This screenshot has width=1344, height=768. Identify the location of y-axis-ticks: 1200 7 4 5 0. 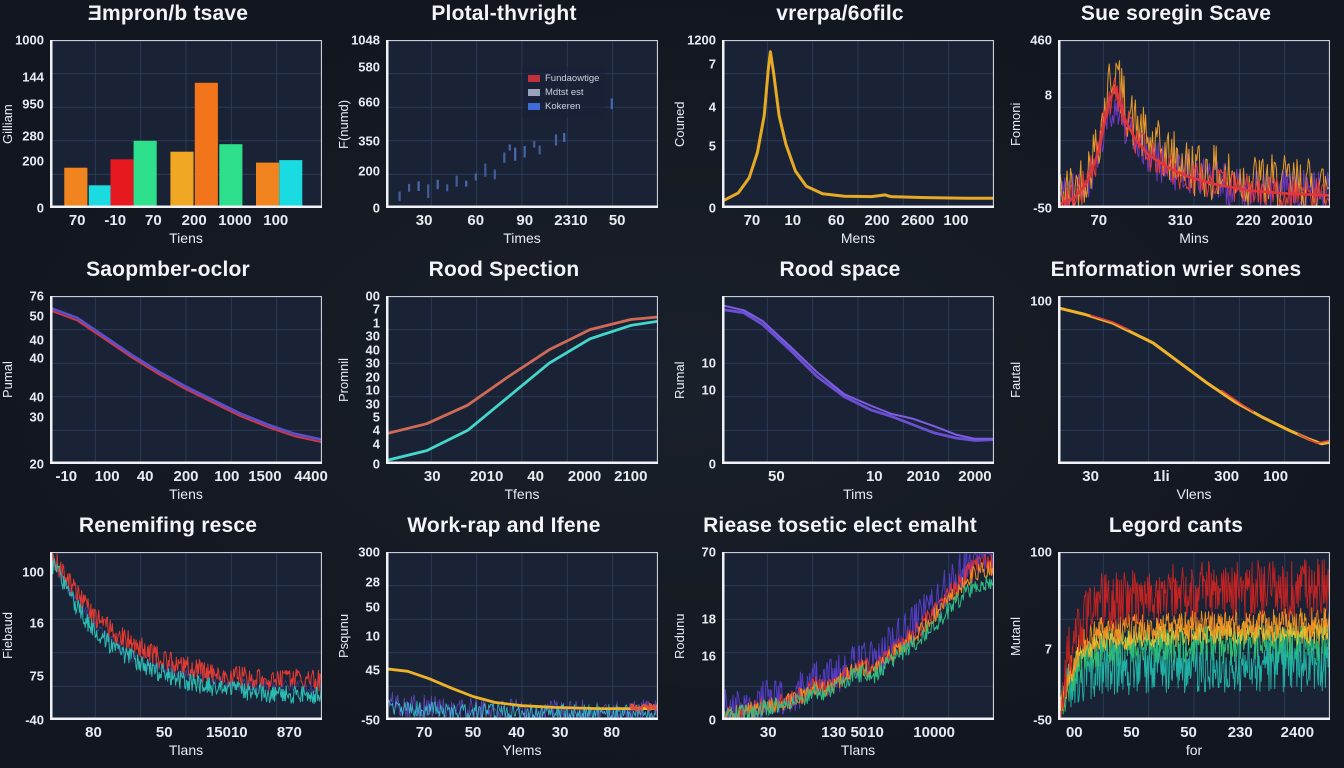
(703, 124).